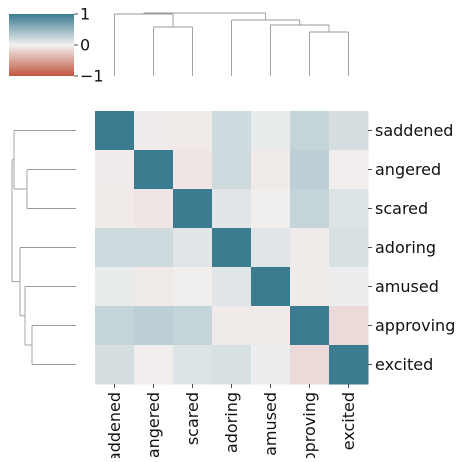  Describe the element at coordinates (115, 170) in the screenshot. I see `heatmap-cell-angered-saddened` at that location.